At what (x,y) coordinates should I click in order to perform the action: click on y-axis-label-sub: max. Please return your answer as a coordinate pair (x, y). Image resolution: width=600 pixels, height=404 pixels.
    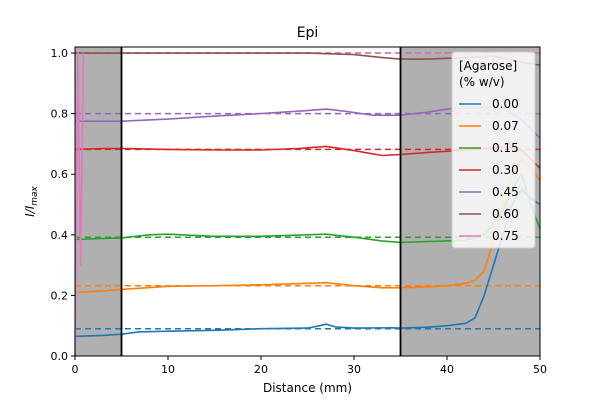
    Looking at the image, I should click on (35, 195).